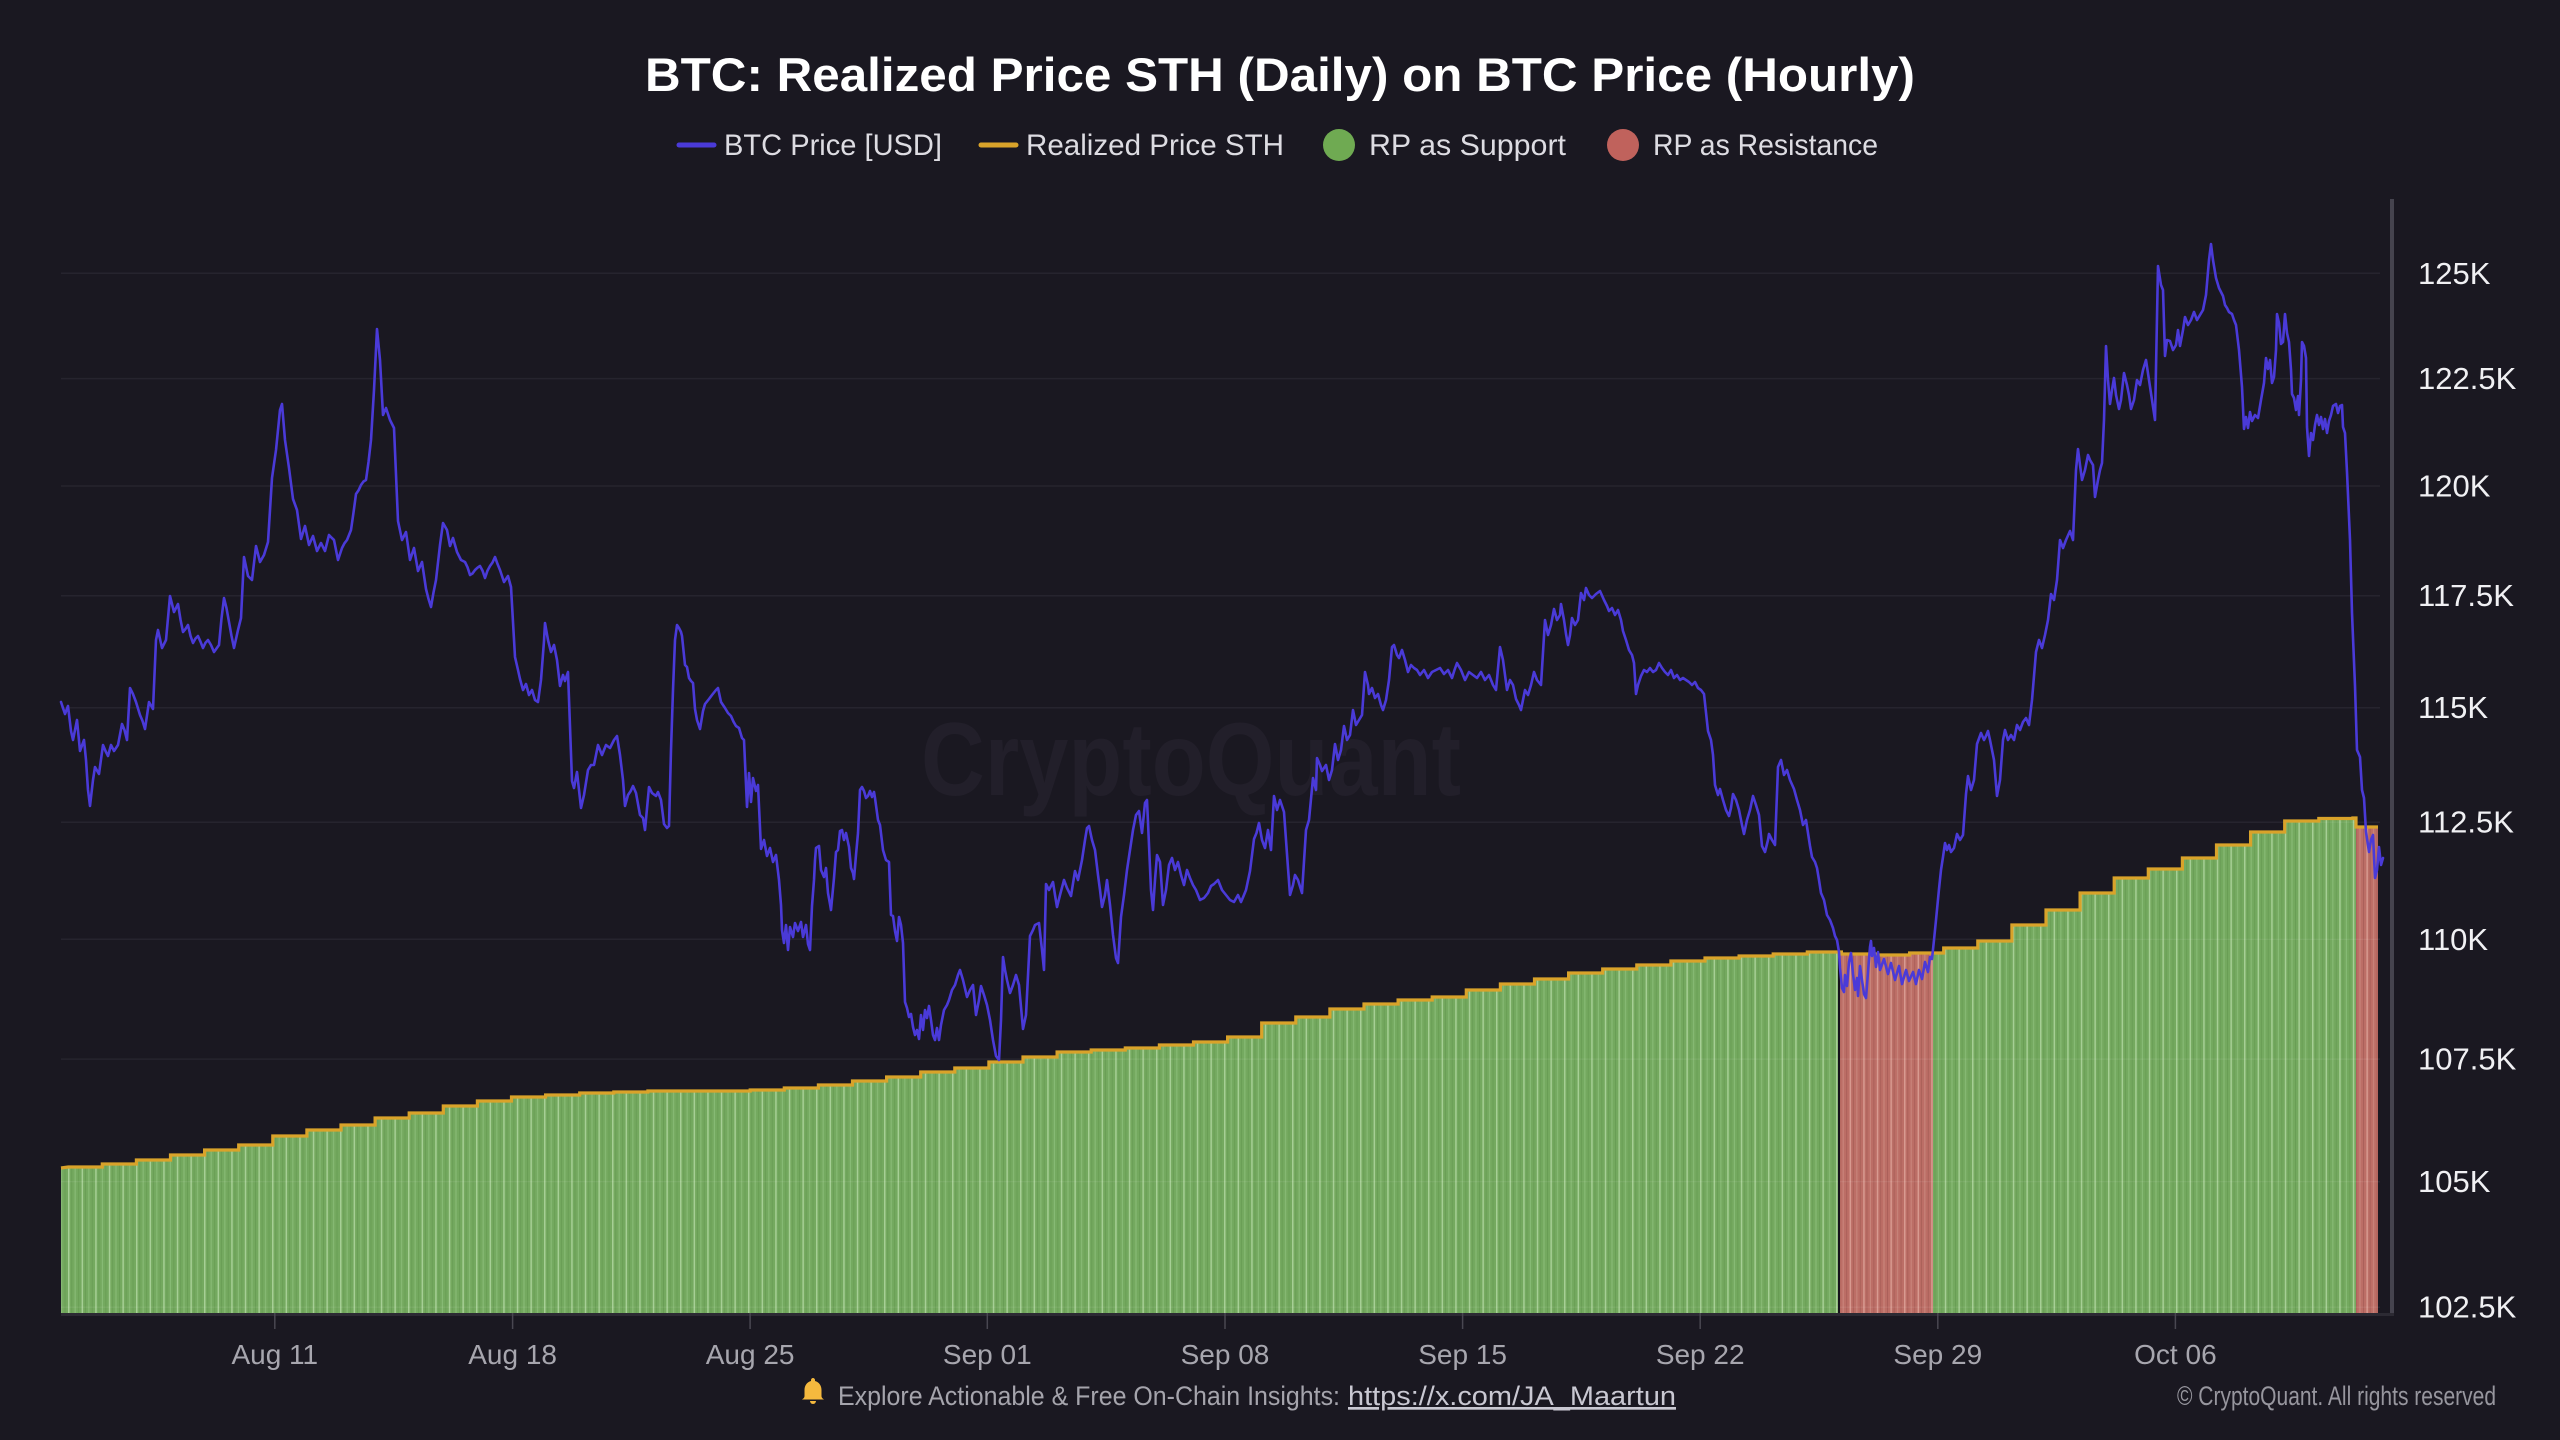 The image size is (2560, 1440). Describe the element at coordinates (1700, 1354) in the screenshot. I see `svg-text: Sep 22` at that location.